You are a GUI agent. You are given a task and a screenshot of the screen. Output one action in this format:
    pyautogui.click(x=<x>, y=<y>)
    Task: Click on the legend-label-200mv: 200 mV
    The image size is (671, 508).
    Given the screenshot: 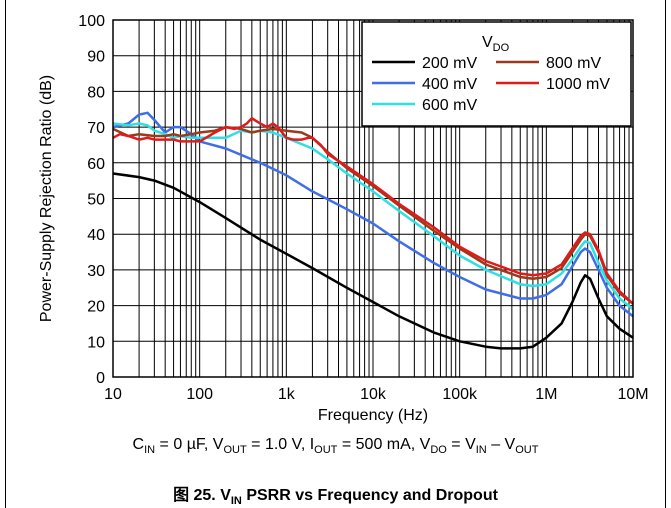 What is the action you would take?
    pyautogui.click(x=449, y=63)
    